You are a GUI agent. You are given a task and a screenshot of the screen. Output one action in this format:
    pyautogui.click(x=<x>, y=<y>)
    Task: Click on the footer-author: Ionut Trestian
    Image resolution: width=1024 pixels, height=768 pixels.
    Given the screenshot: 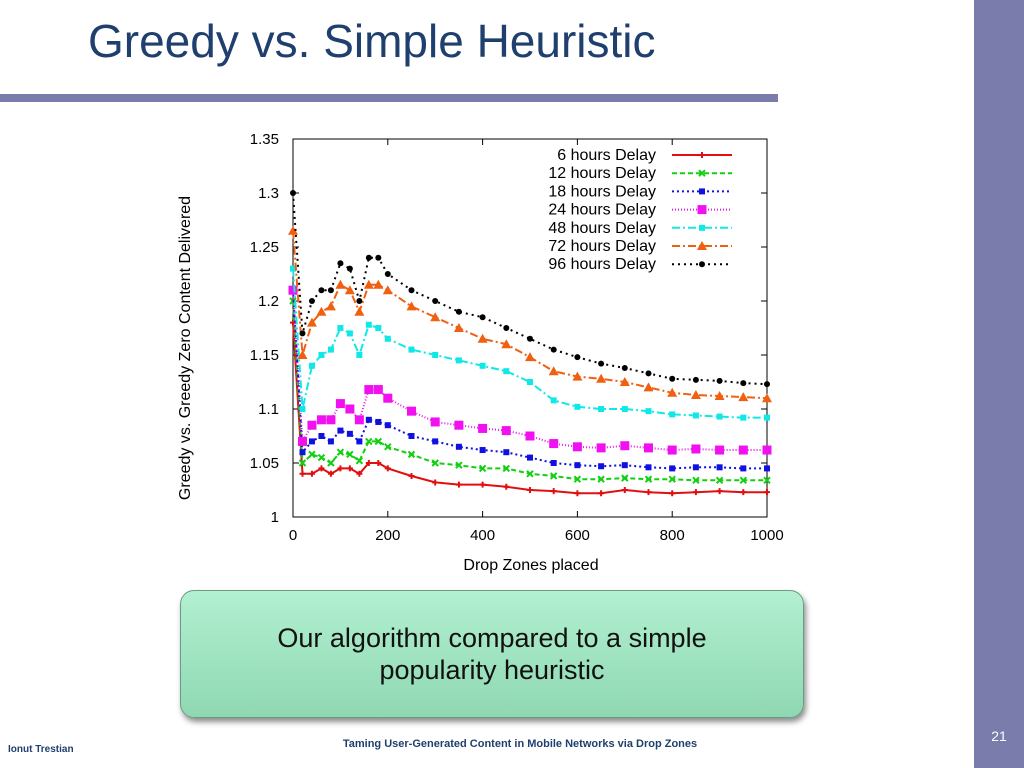 What is the action you would take?
    pyautogui.click(x=41, y=749)
    